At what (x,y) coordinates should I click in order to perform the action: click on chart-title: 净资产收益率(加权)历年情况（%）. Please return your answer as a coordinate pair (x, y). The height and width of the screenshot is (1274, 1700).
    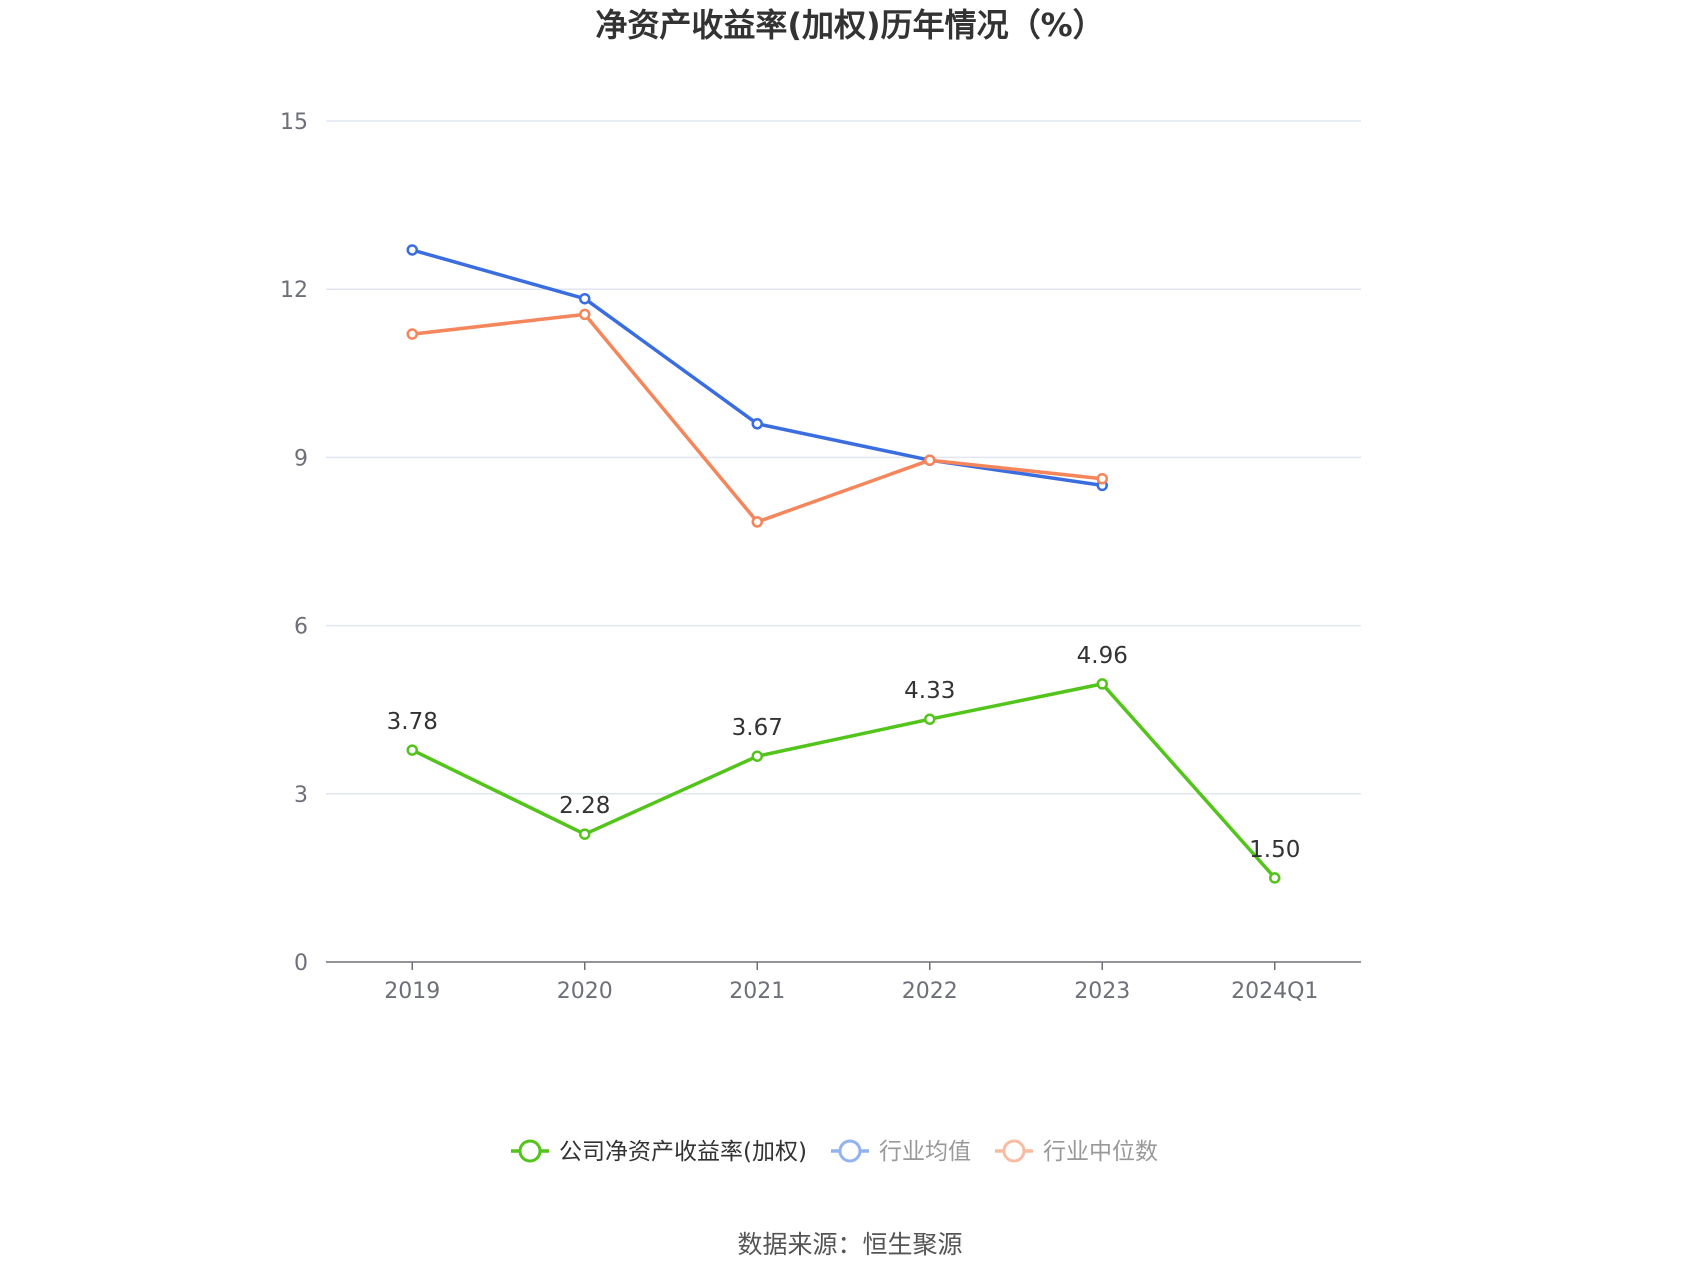
    Looking at the image, I should click on (849, 25).